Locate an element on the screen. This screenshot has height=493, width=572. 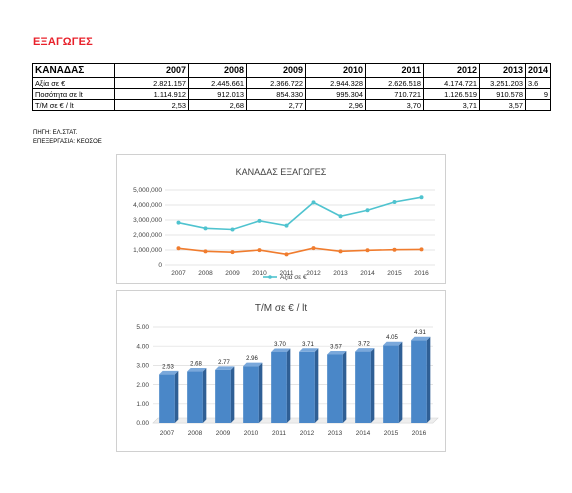
year-header: 2009 is located at coordinates (276, 70).